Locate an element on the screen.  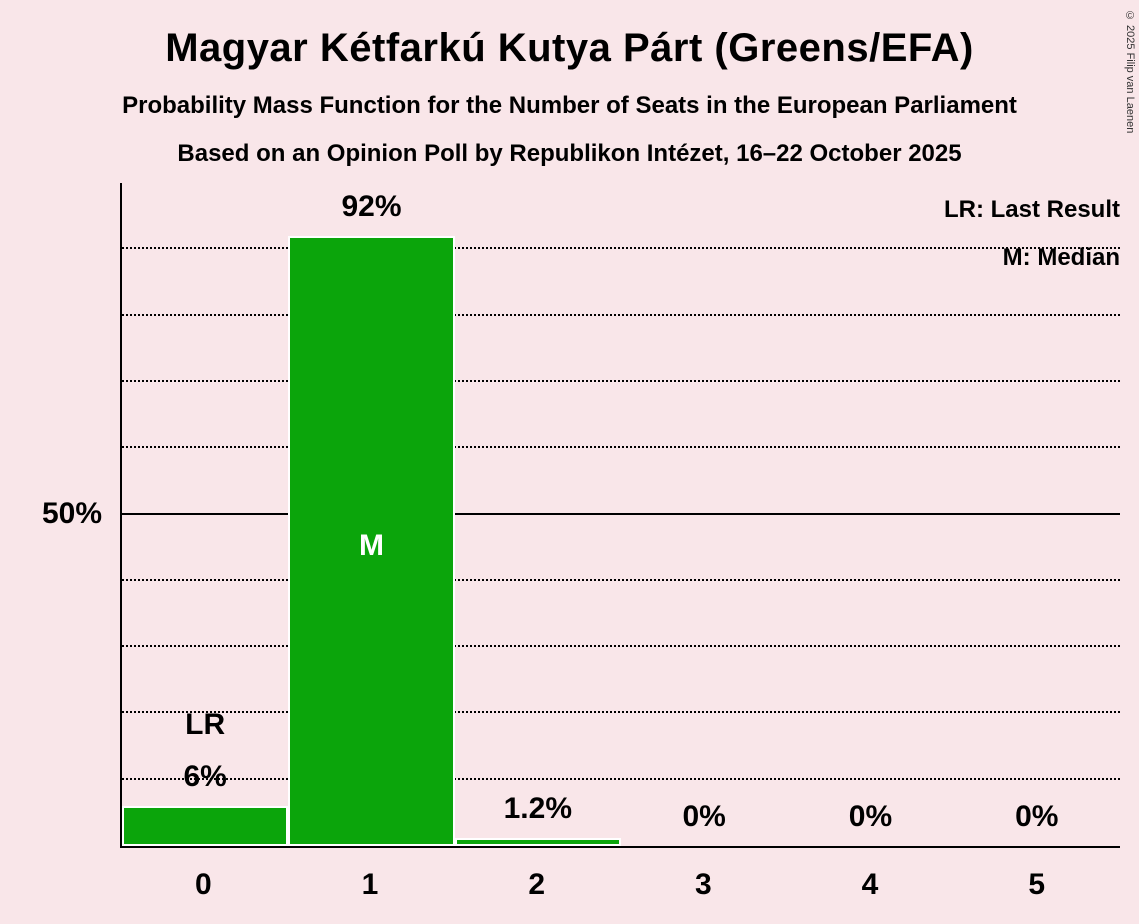
bar-group-seats-2: 1.2% is located at coordinates (537, 514).